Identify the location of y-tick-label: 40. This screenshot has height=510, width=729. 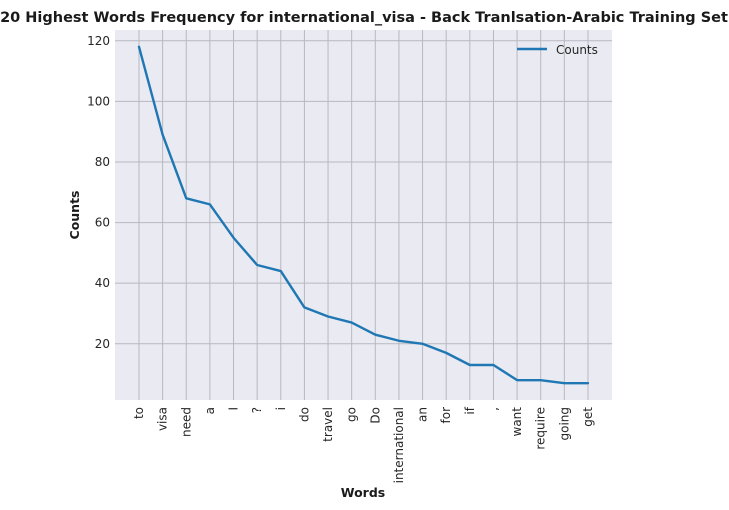
(102, 283).